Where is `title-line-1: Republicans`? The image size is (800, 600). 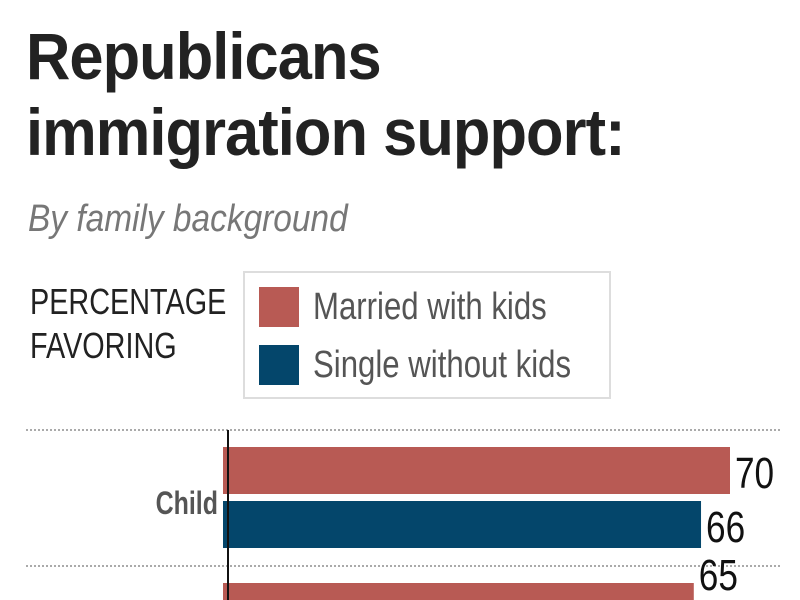 title-line-1: Republicans is located at coordinates (204, 56).